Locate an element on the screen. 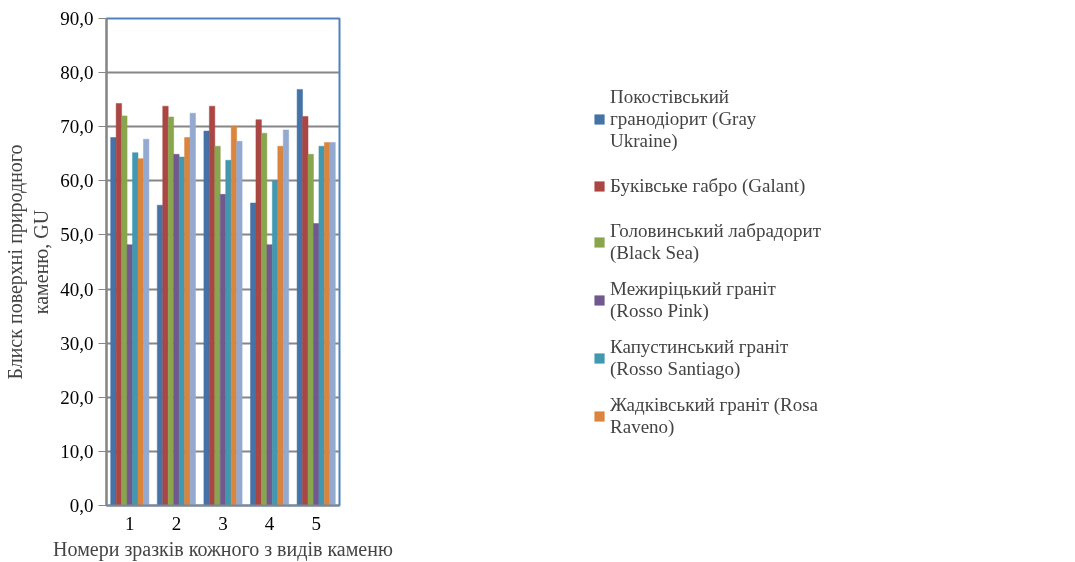  y-tick-label: 20,0 is located at coordinates (77, 397).